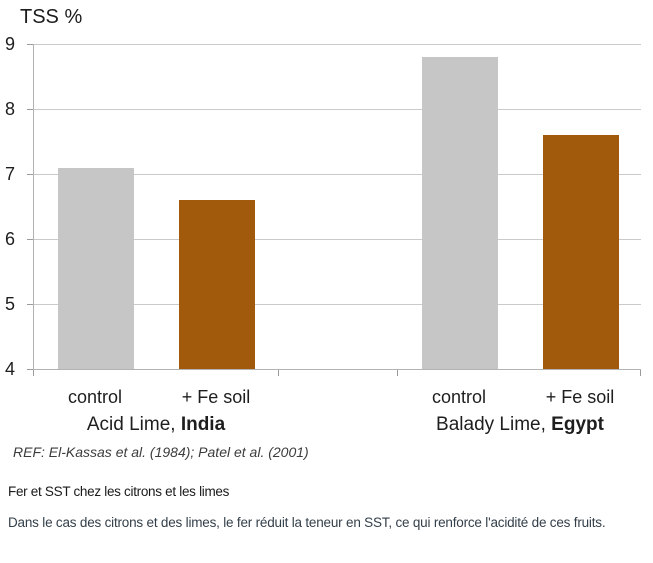  I want to click on y-axis-label: 5, so click(9, 304).